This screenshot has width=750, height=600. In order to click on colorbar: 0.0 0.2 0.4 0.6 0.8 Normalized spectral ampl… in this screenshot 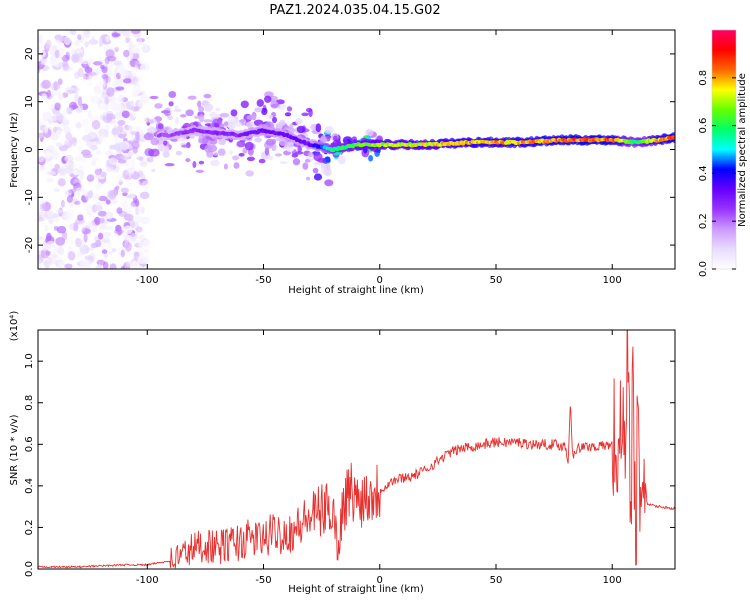, I will do `click(723, 153)`.